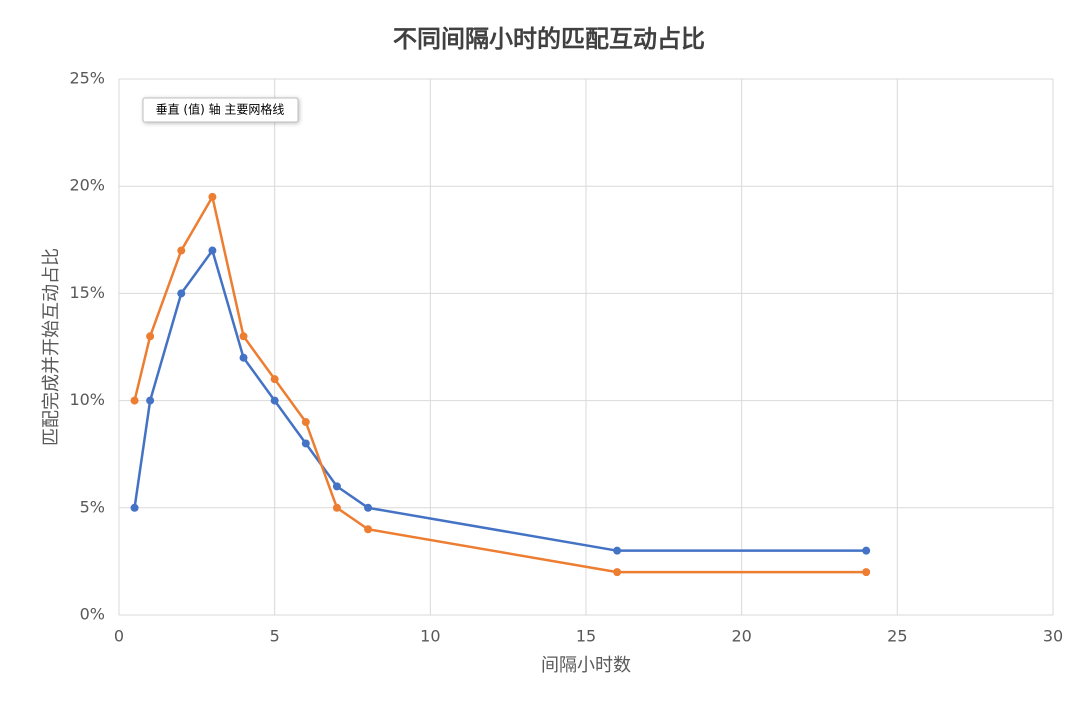 Image resolution: width=1080 pixels, height=706 pixels. Describe the element at coordinates (87, 185) in the screenshot. I see `y-tick-label: 20%` at that location.